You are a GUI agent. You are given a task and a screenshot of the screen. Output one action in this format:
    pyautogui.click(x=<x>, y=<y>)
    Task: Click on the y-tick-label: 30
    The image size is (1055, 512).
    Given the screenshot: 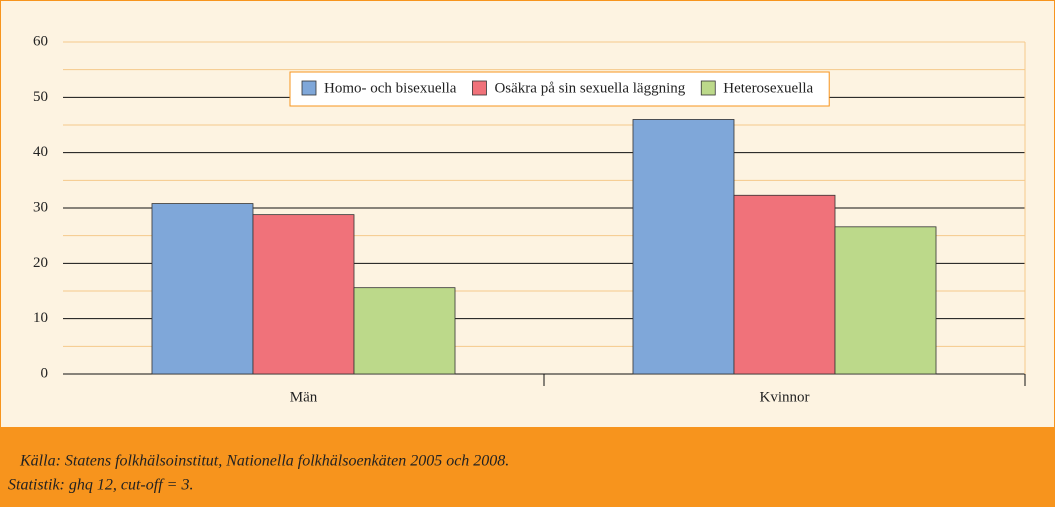 What is the action you would take?
    pyautogui.click(x=40, y=207)
    